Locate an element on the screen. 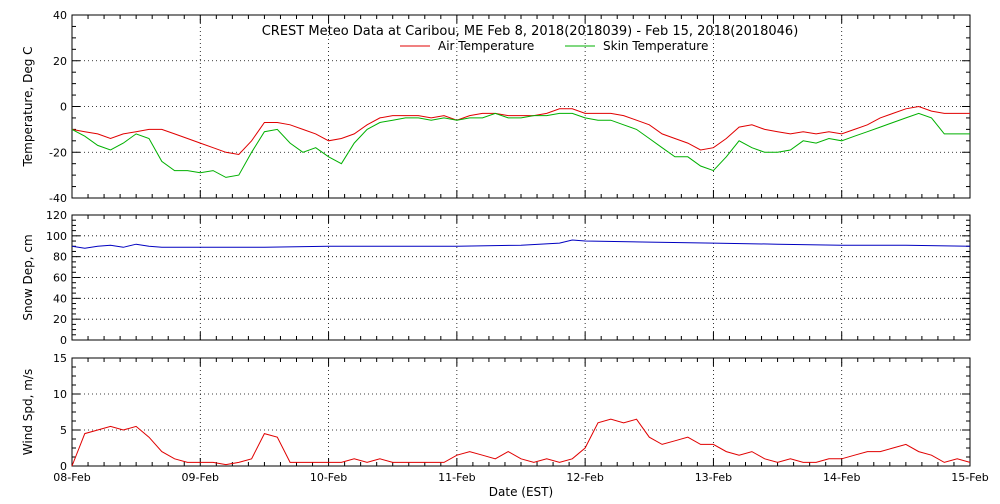 This screenshot has height=504, width=1000. y-tick-label: -40 is located at coordinates (58, 198).